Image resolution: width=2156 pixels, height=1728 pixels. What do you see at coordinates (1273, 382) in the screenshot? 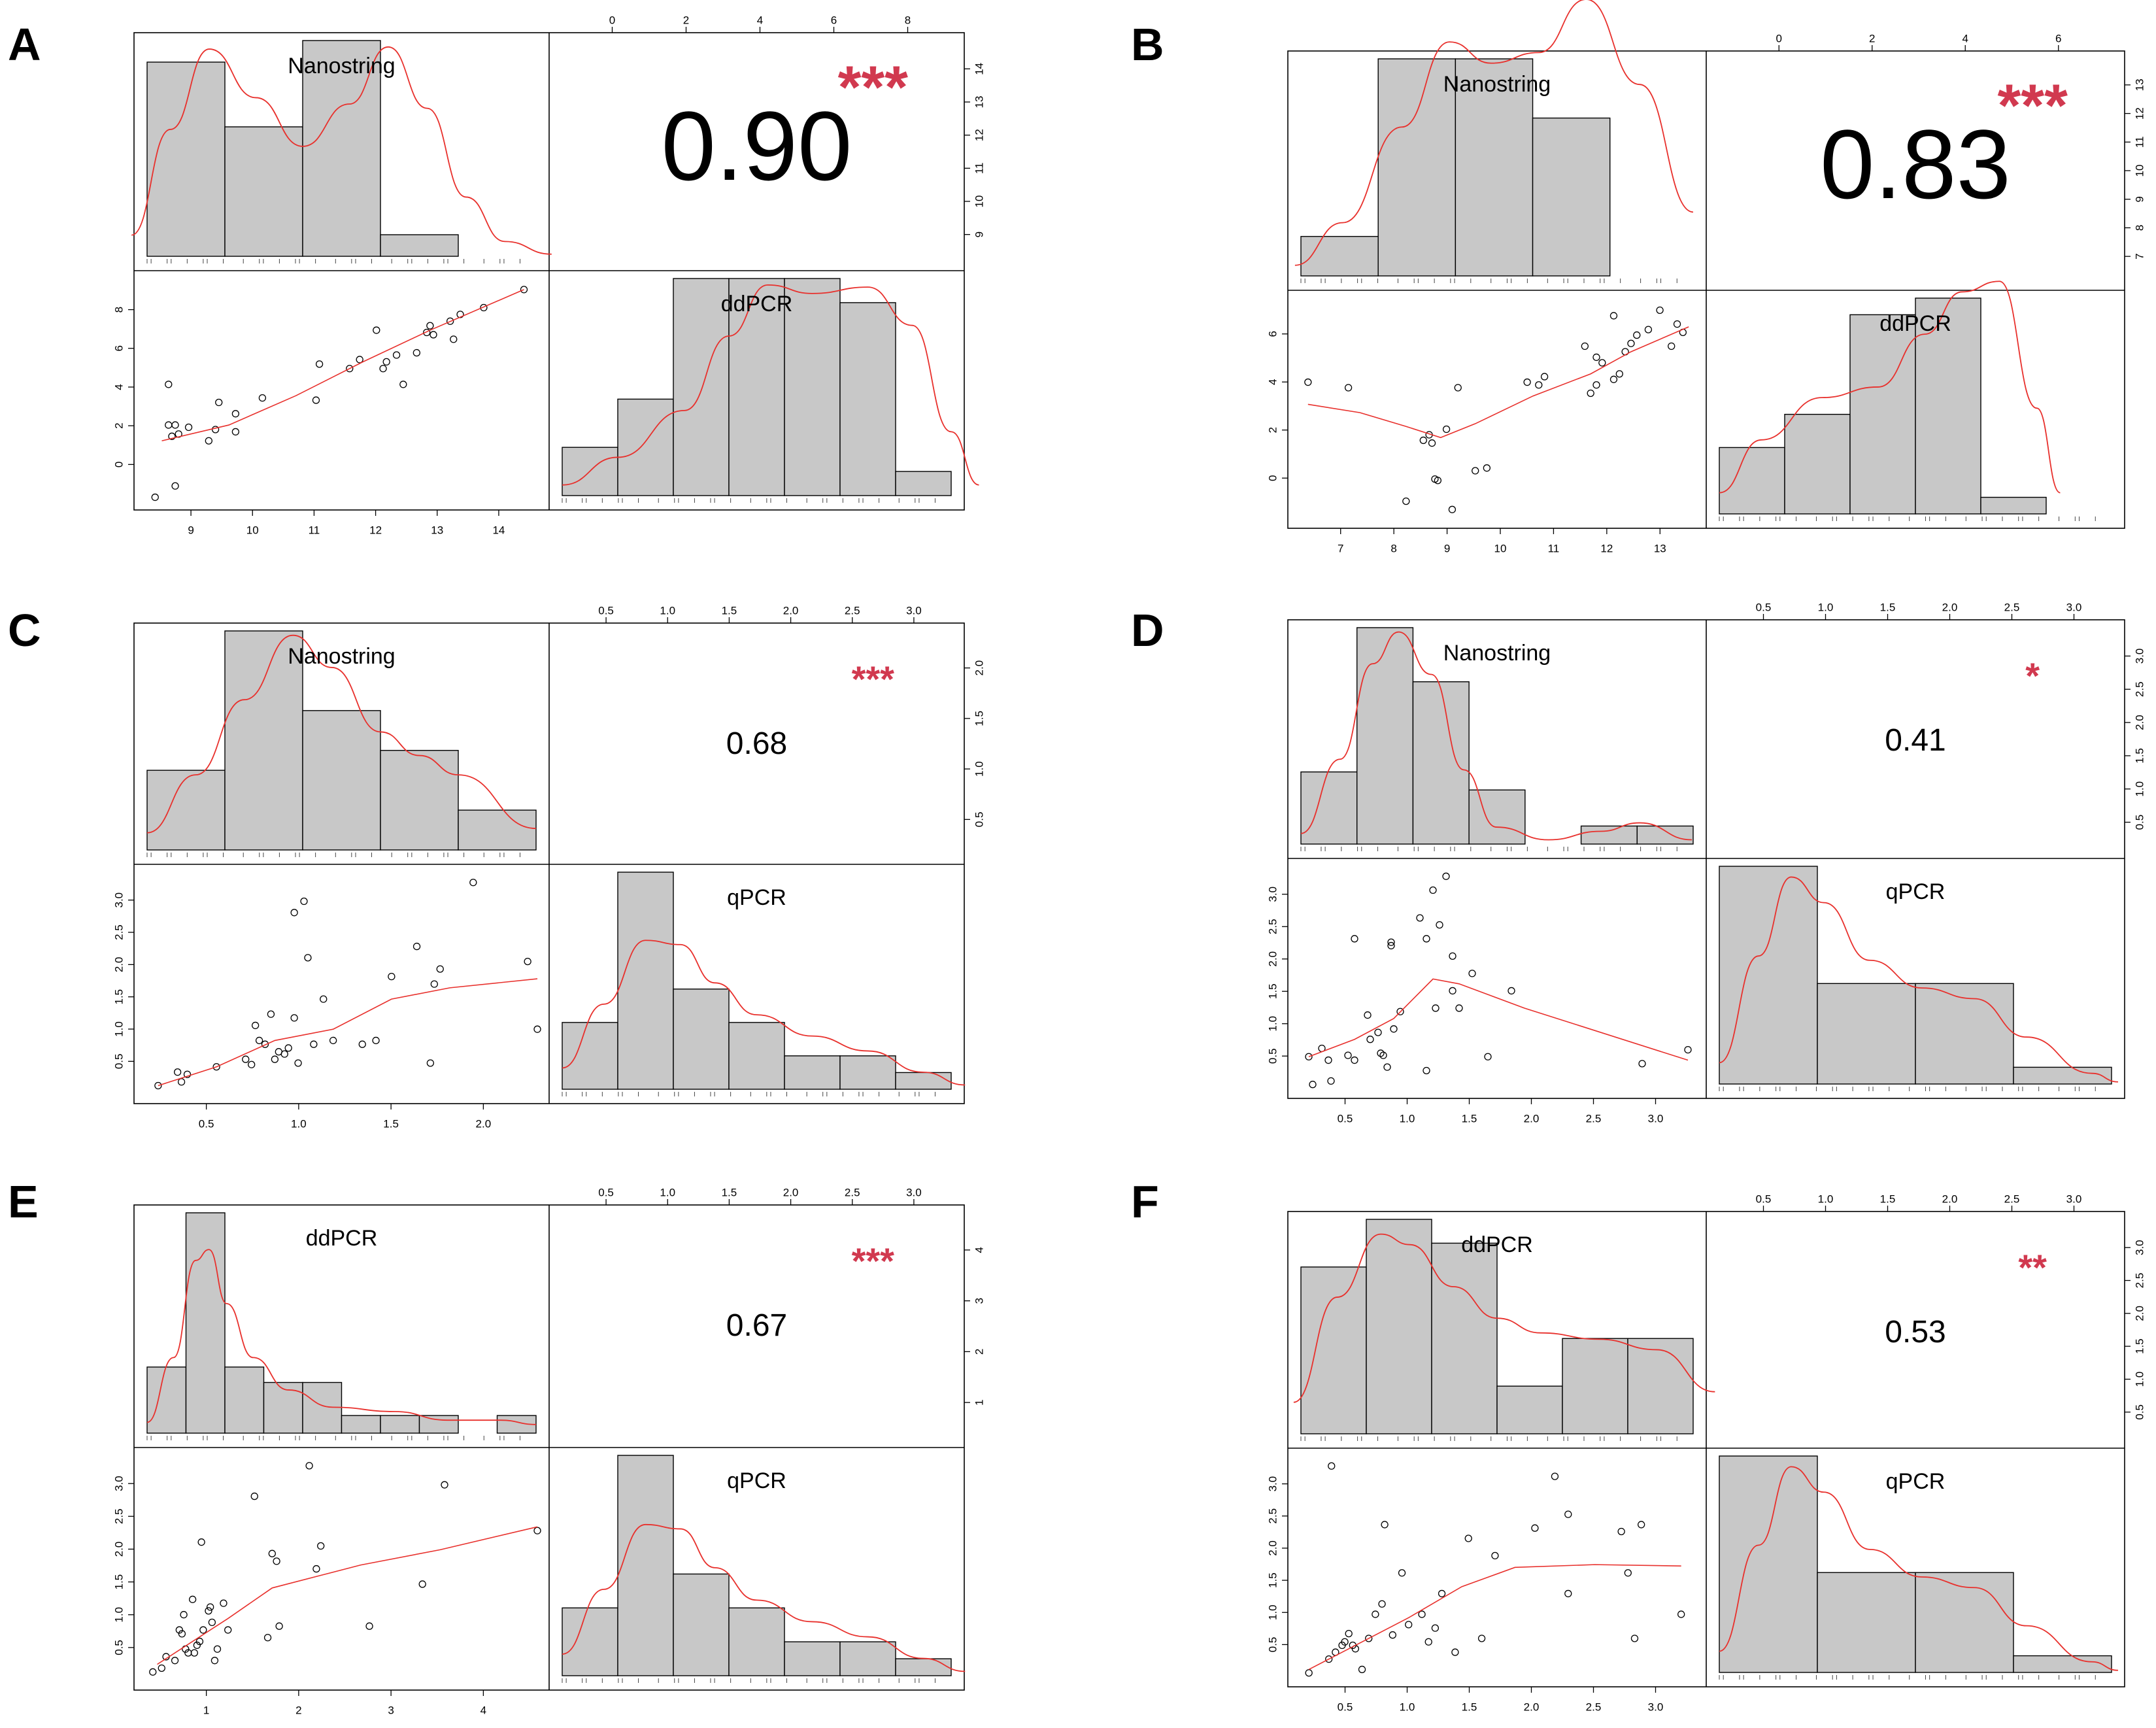
I see `tick-label: 4` at bounding box center [1273, 382].